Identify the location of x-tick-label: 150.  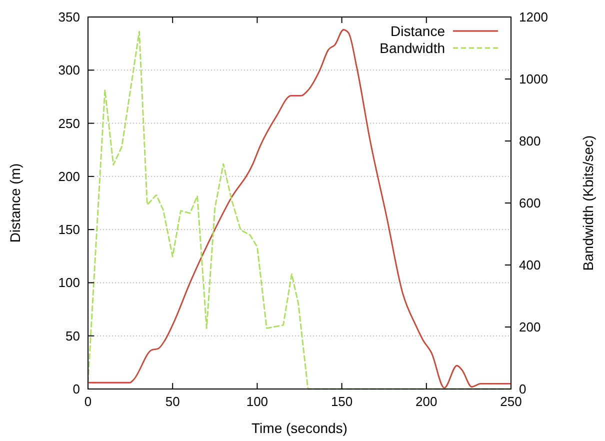
(341, 401).